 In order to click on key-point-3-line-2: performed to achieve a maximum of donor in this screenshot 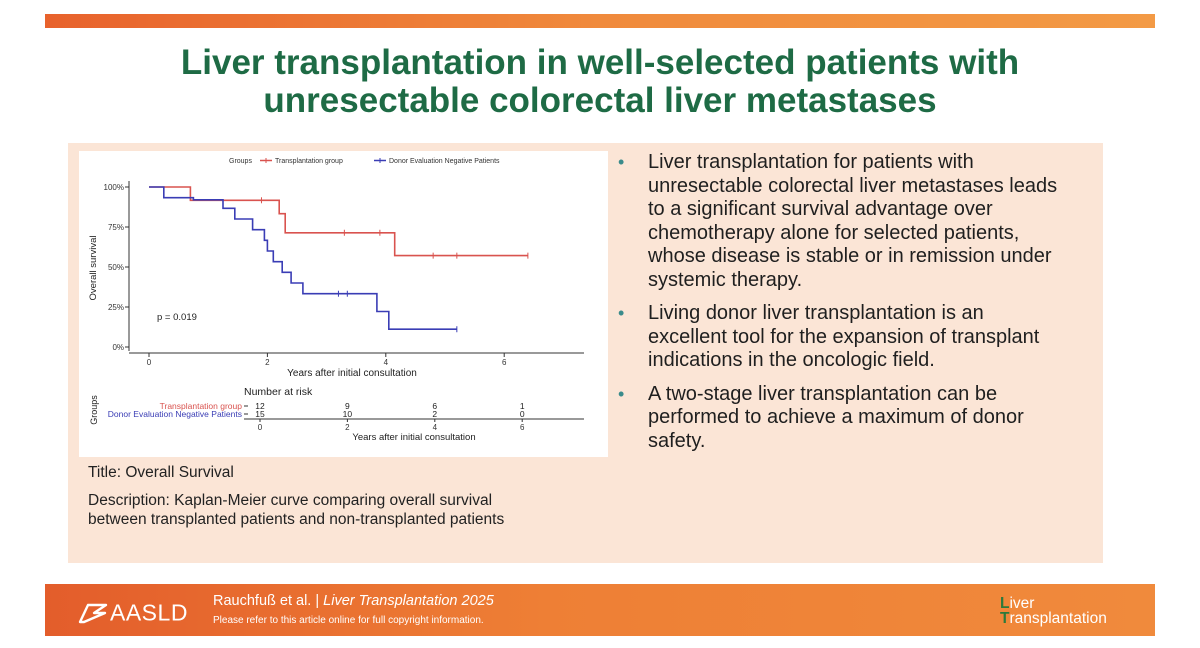, I will do `click(836, 417)`.